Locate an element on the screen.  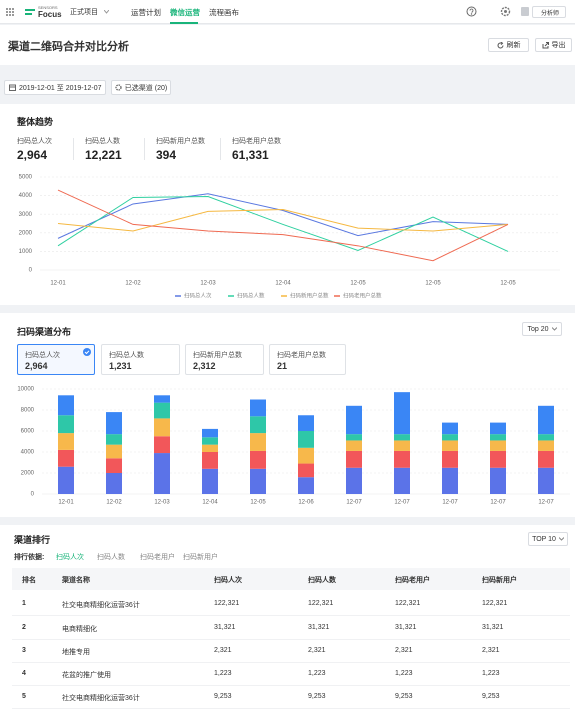
refresh-label: 刷新 is located at coordinates (513, 45).